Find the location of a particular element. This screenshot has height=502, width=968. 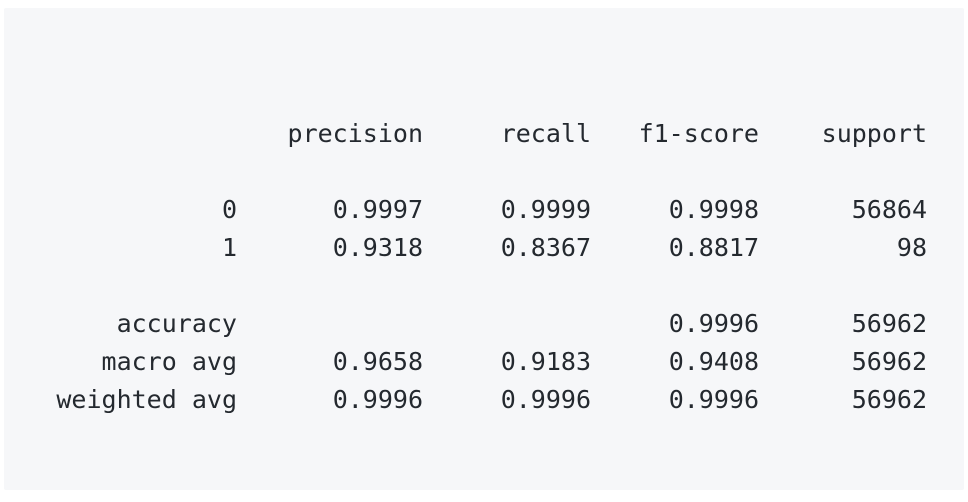

f1-score-value: 0.8817 is located at coordinates (713, 247).